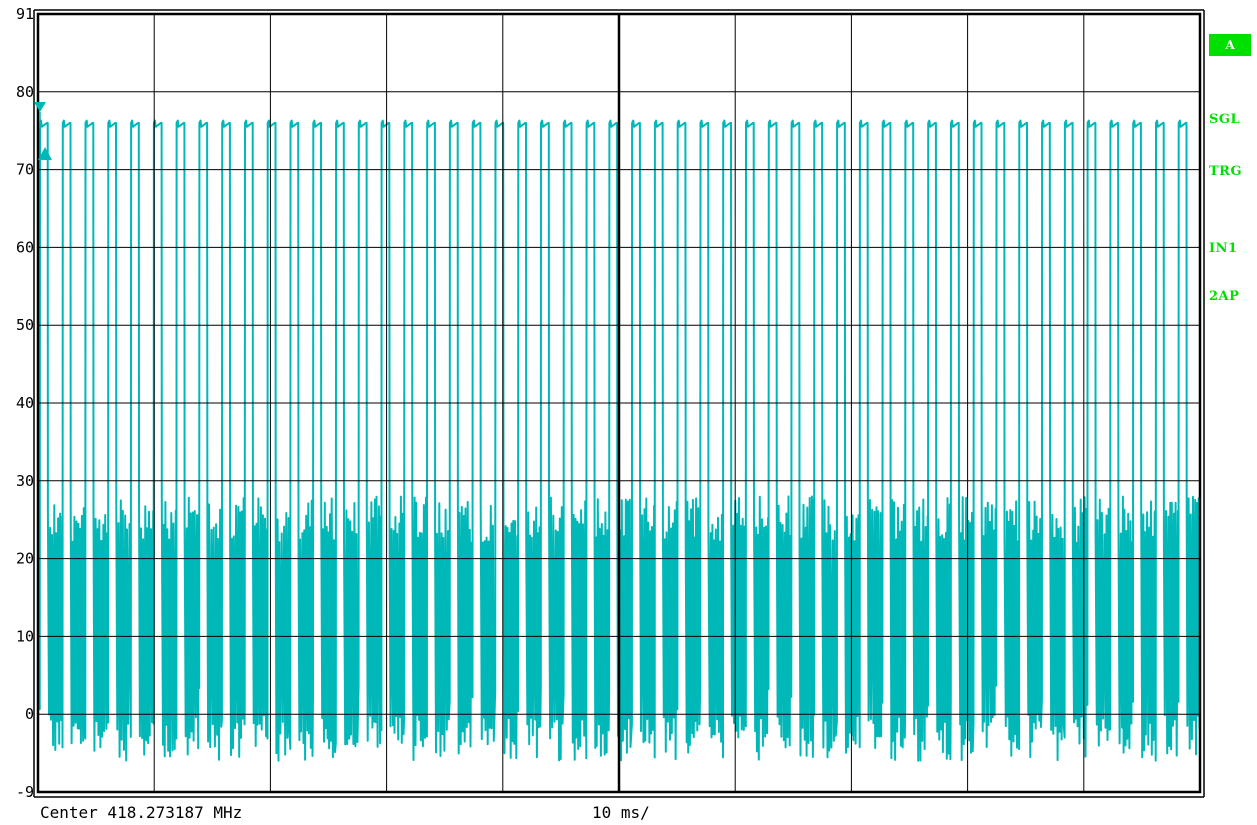  I want to click on y-tick-label: 80, so click(25, 92).